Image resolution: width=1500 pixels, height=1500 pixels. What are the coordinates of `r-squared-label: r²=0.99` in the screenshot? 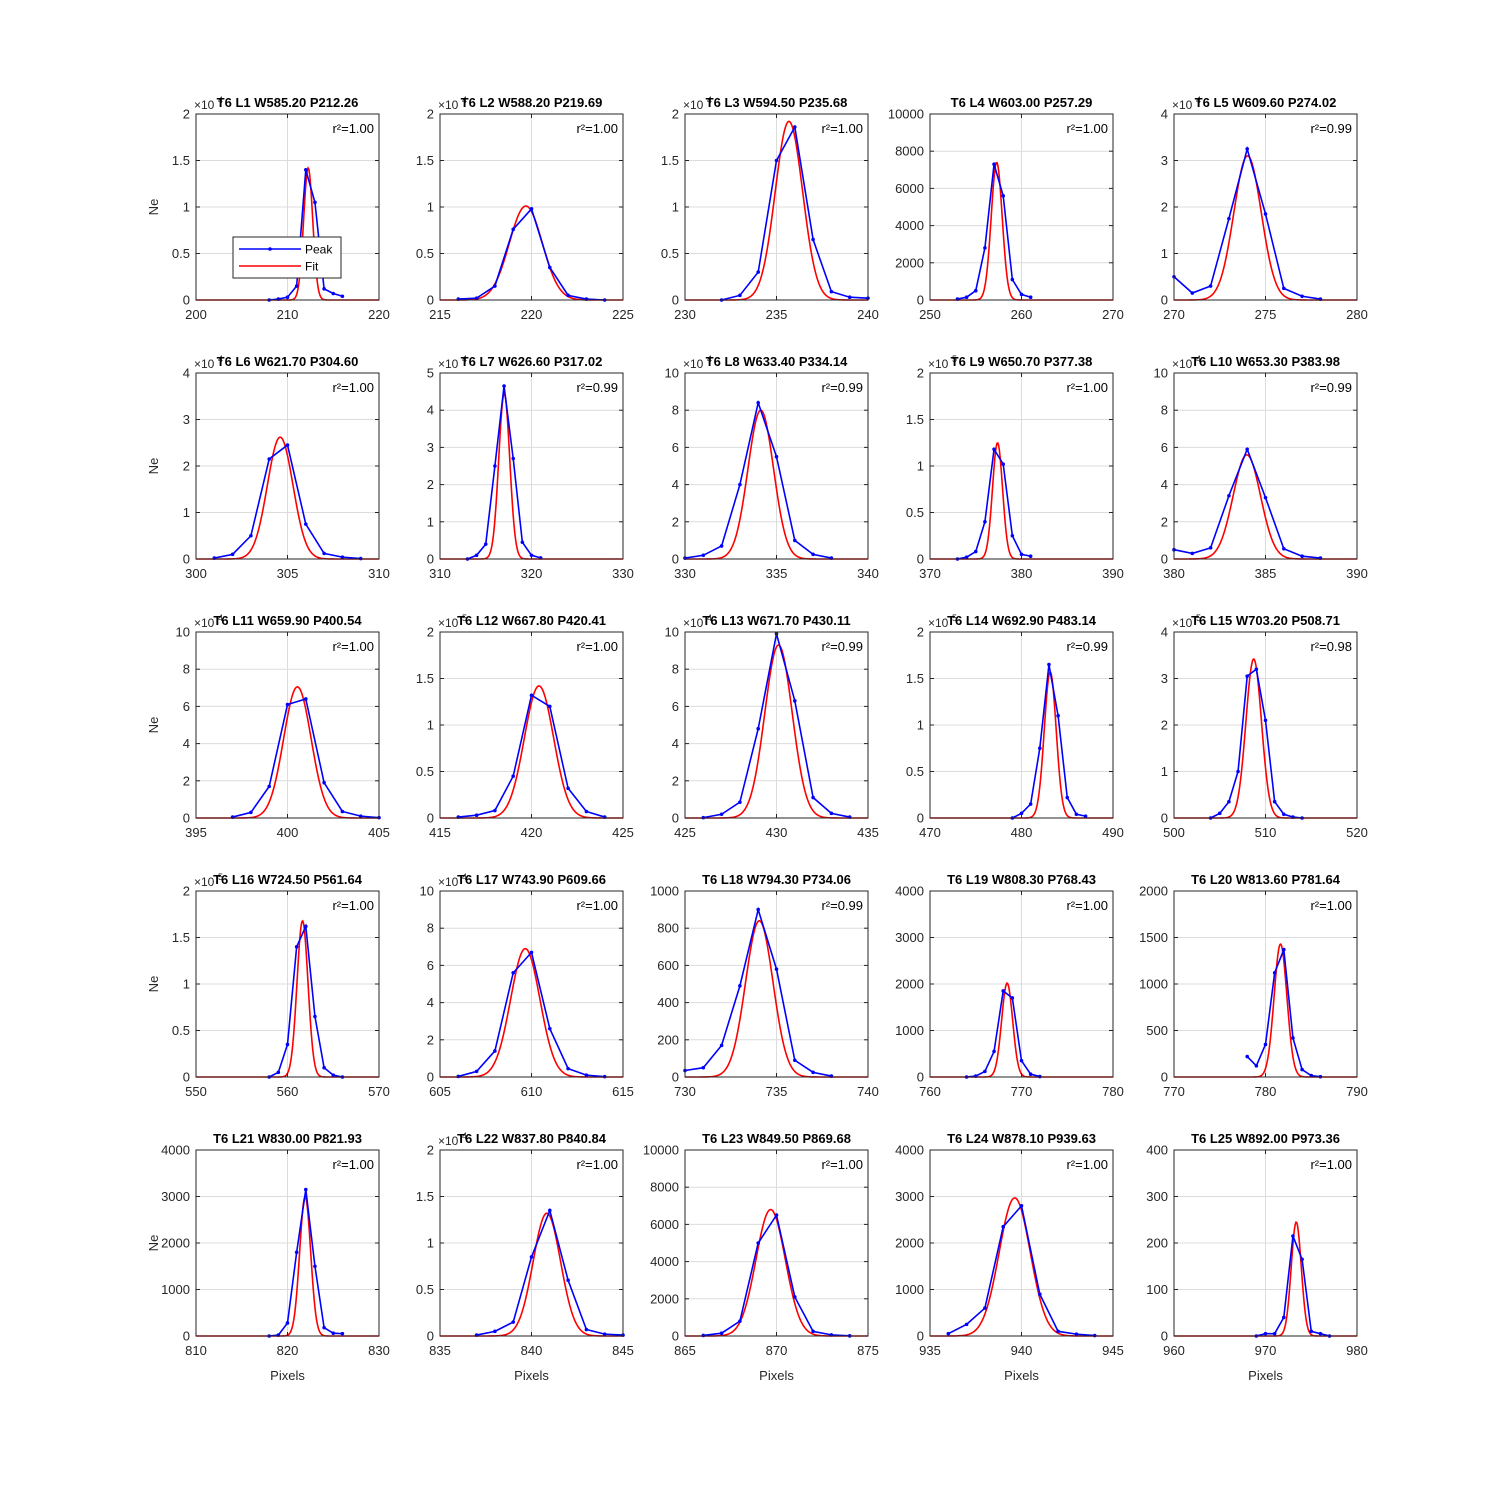 It's located at (1331, 387).